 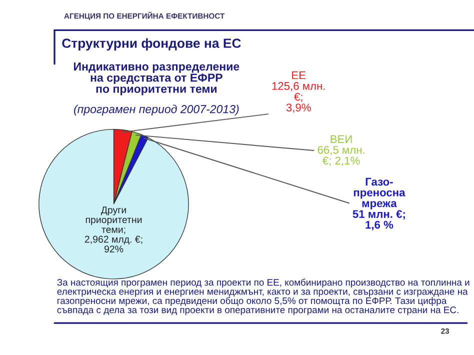 I want to click on text: Структурни фондове на ЕС, so click(x=151, y=44).